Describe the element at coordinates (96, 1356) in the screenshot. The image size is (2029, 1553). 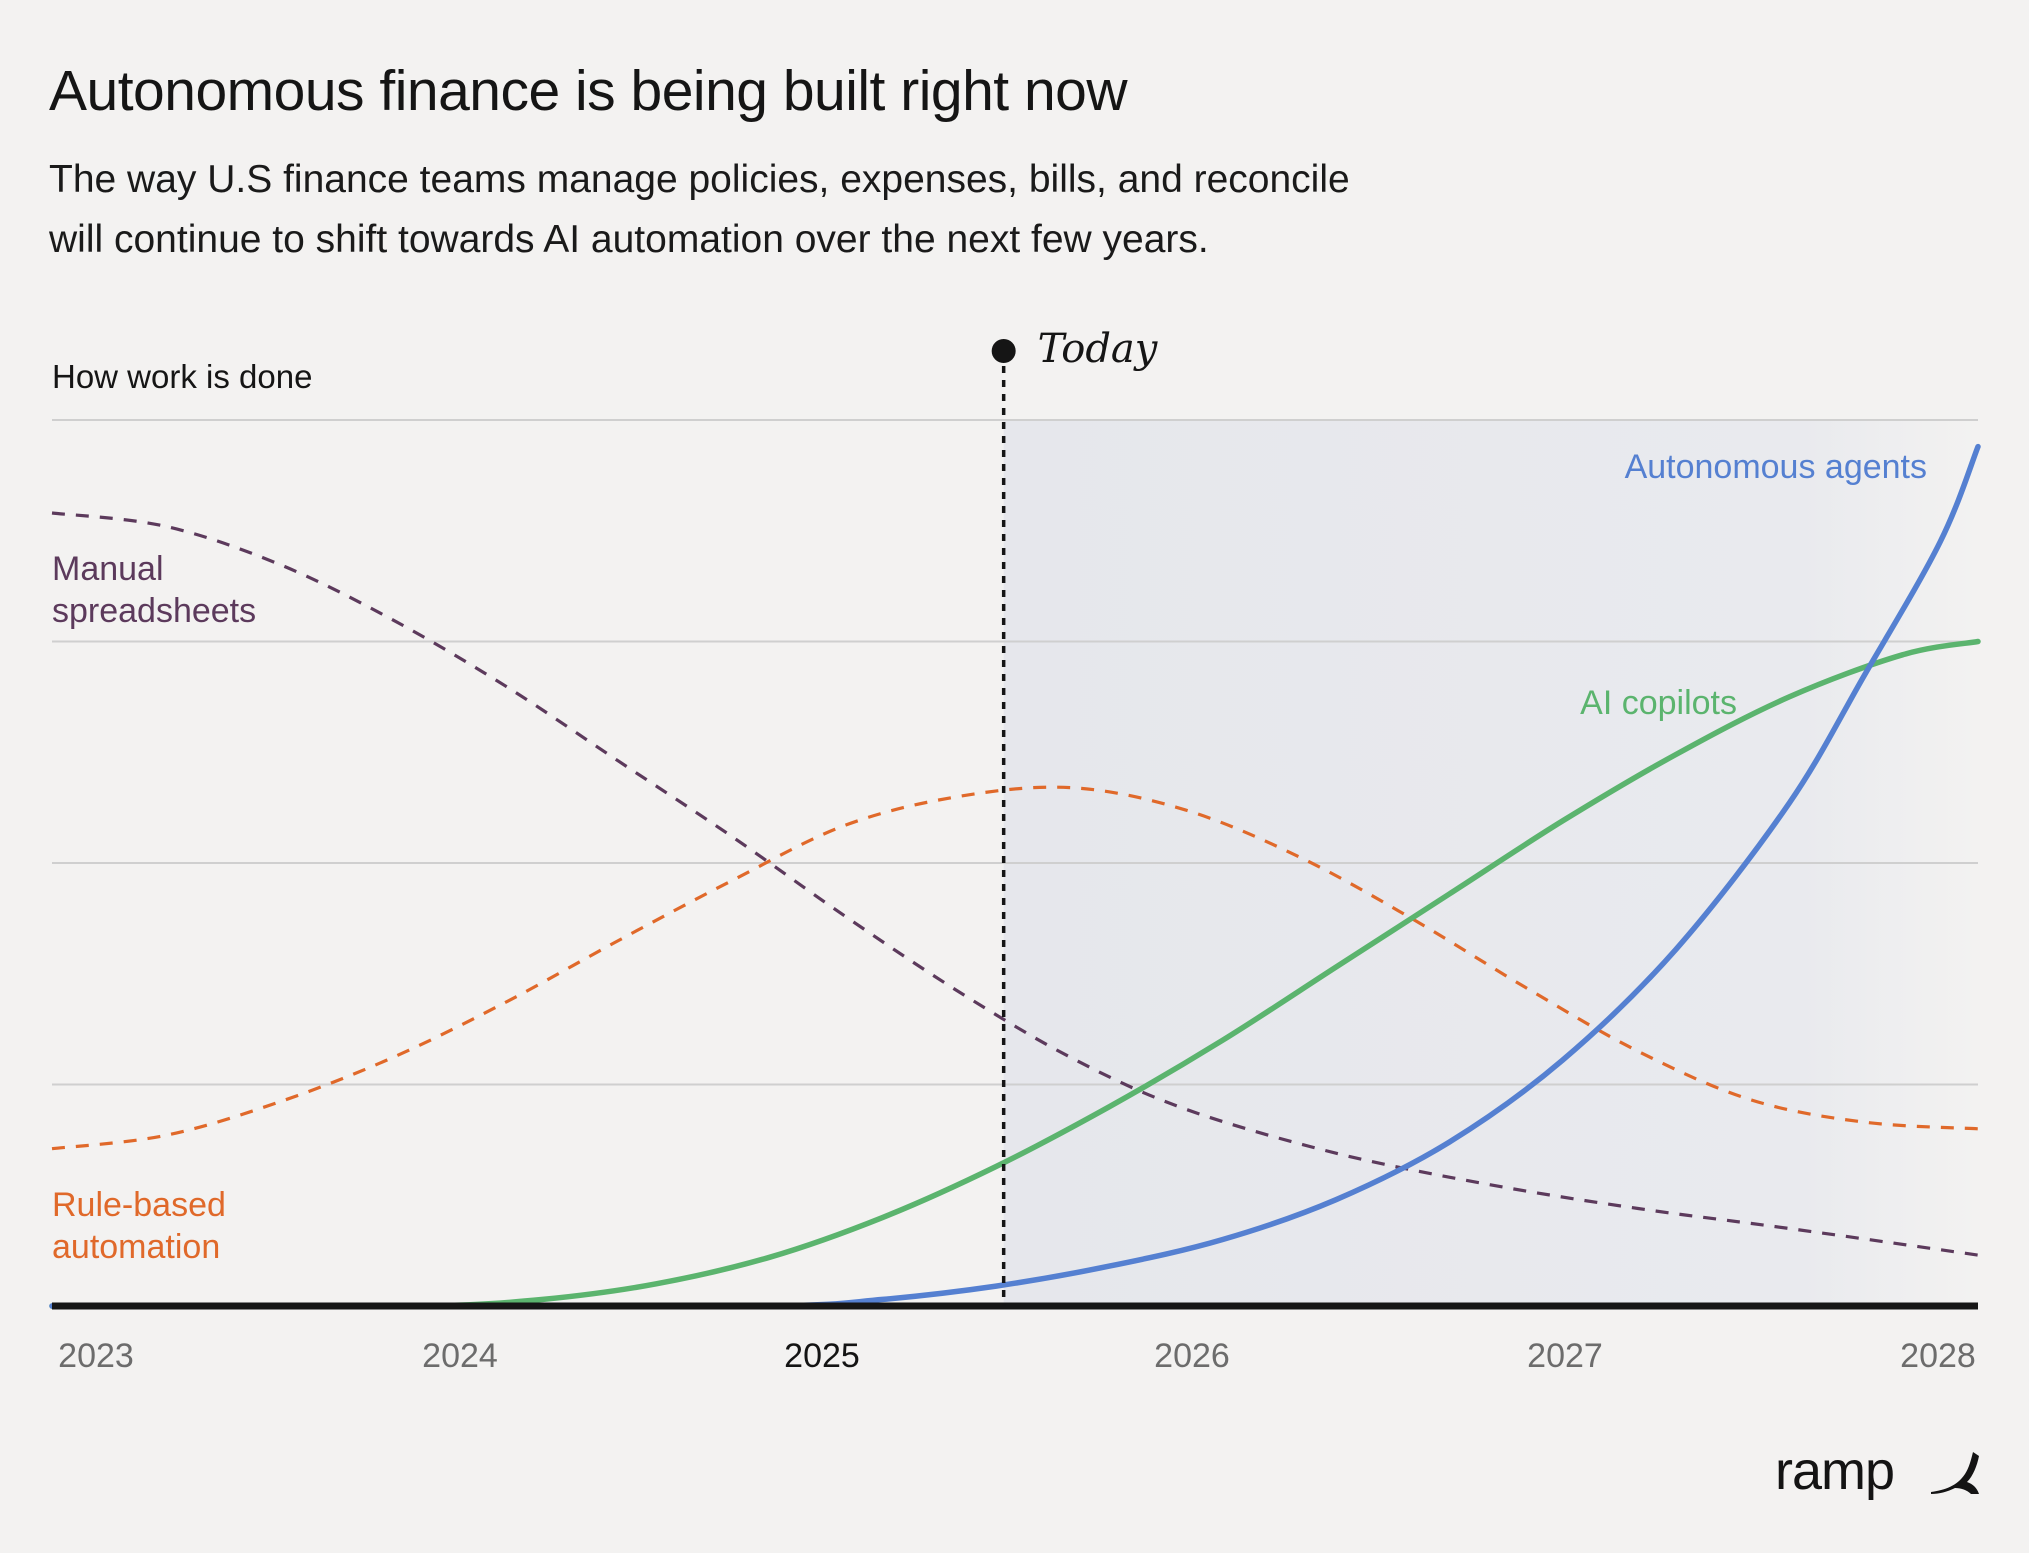
I see `x-tick-label: 2023` at that location.